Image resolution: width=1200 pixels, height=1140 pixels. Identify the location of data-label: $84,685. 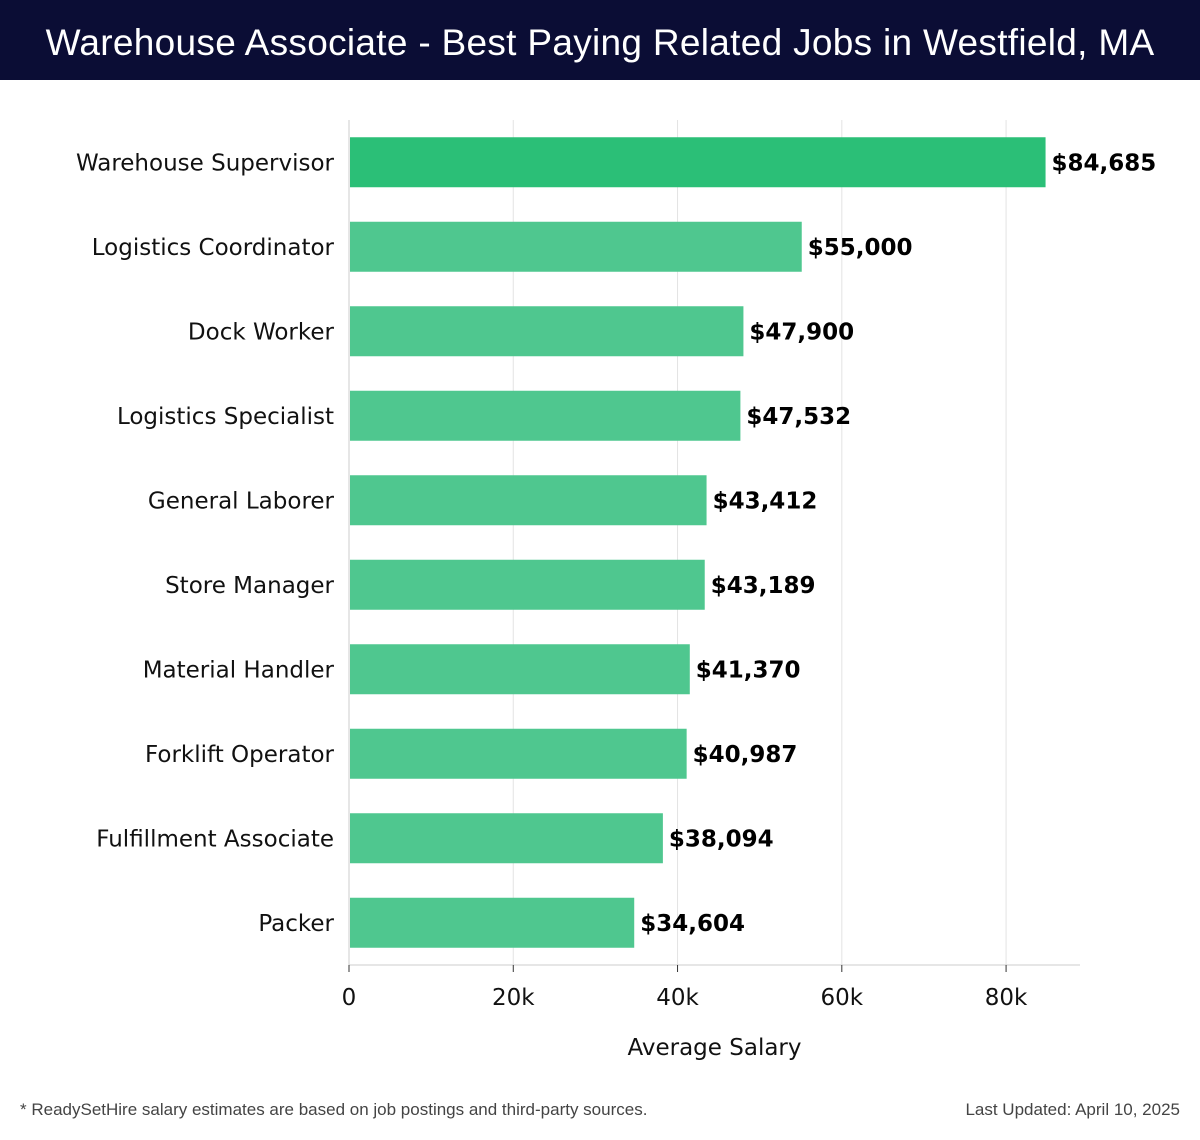
(1104, 163).